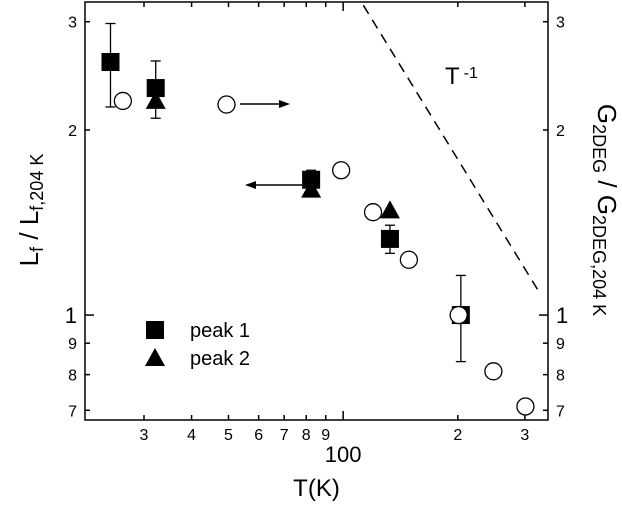  Describe the element at coordinates (29, 259) in the screenshot. I see `y-axis-label-part: L` at that location.